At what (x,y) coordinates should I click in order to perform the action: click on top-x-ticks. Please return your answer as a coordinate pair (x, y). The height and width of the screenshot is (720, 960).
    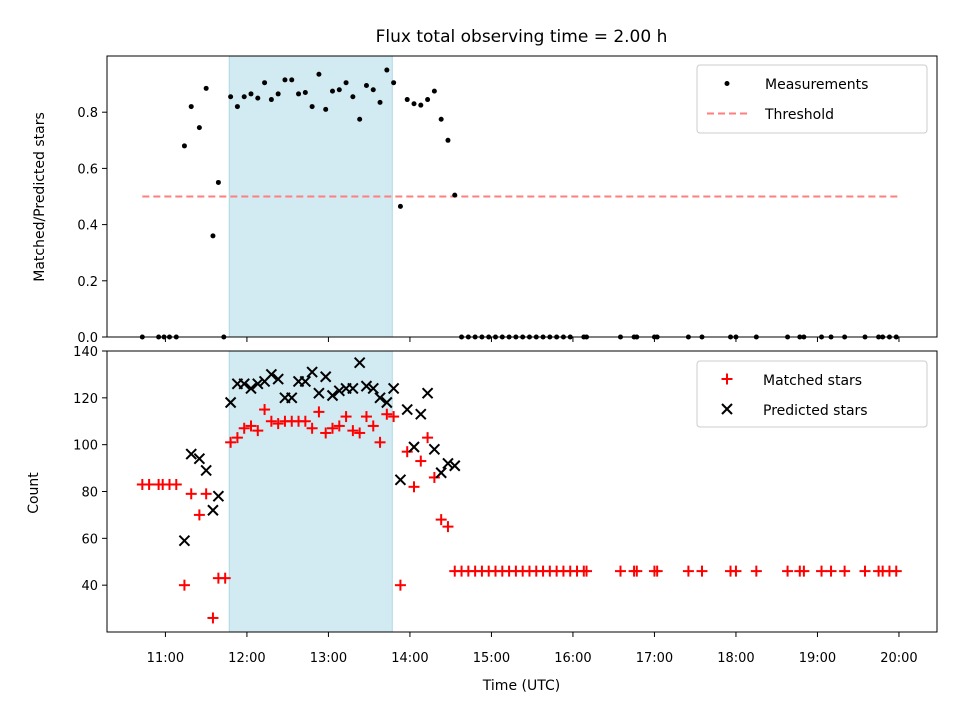
    Looking at the image, I should click on (532, 339).